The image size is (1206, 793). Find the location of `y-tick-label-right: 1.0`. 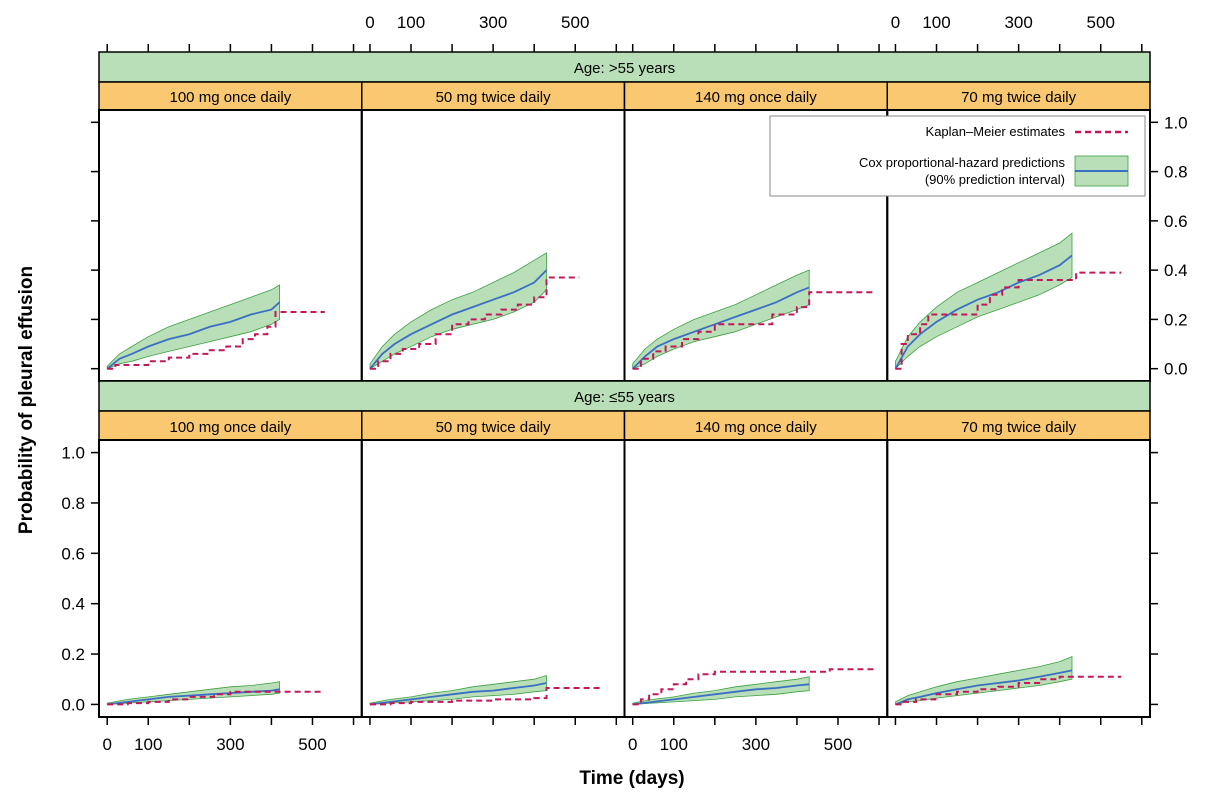

y-tick-label-right: 1.0 is located at coordinates (1176, 122).